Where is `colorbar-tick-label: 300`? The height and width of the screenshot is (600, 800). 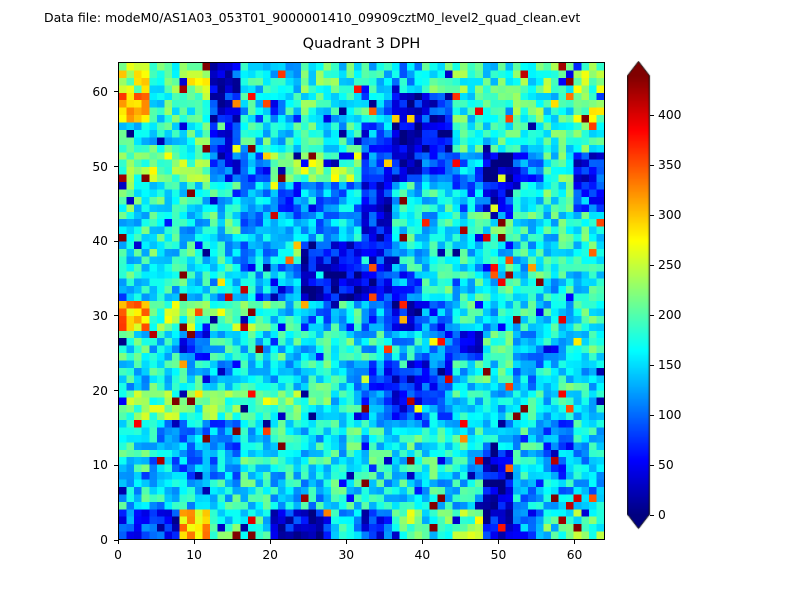 colorbar-tick-label: 300 is located at coordinates (670, 215).